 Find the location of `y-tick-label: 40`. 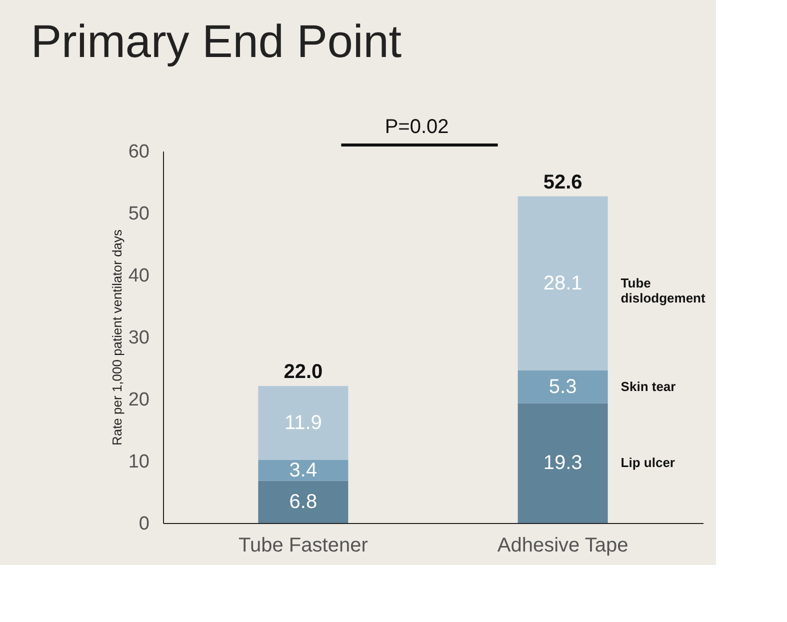

y-tick-label: 40 is located at coordinates (139, 276).